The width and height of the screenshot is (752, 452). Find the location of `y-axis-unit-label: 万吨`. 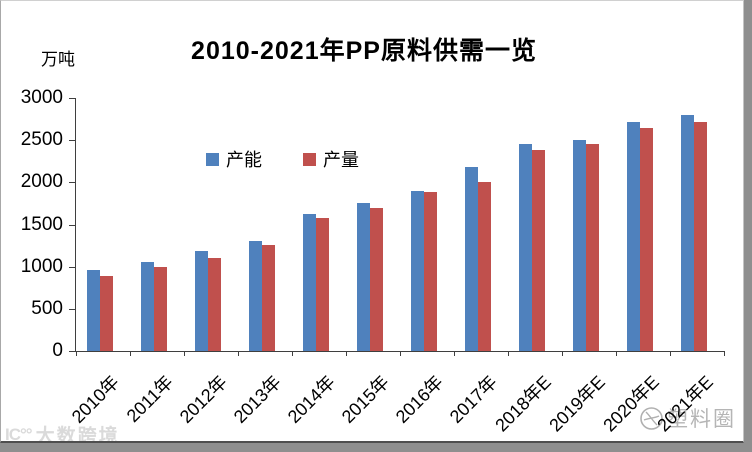

y-axis-unit-label: 万吨 is located at coordinates (58, 59).